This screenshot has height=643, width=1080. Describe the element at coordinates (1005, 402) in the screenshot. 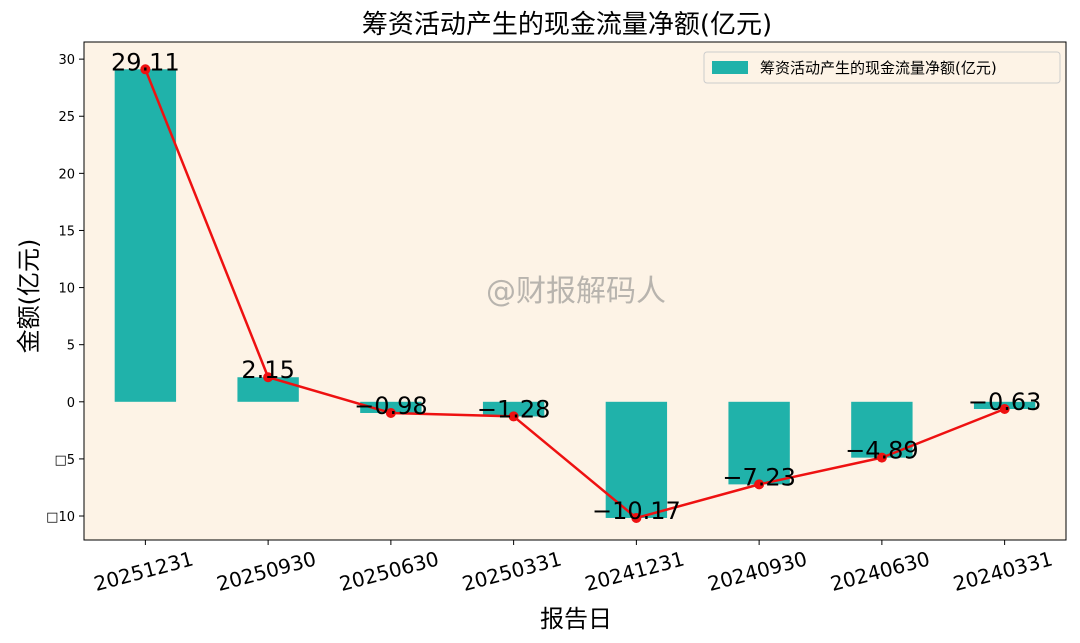

I see `data-label: −0.63` at that location.